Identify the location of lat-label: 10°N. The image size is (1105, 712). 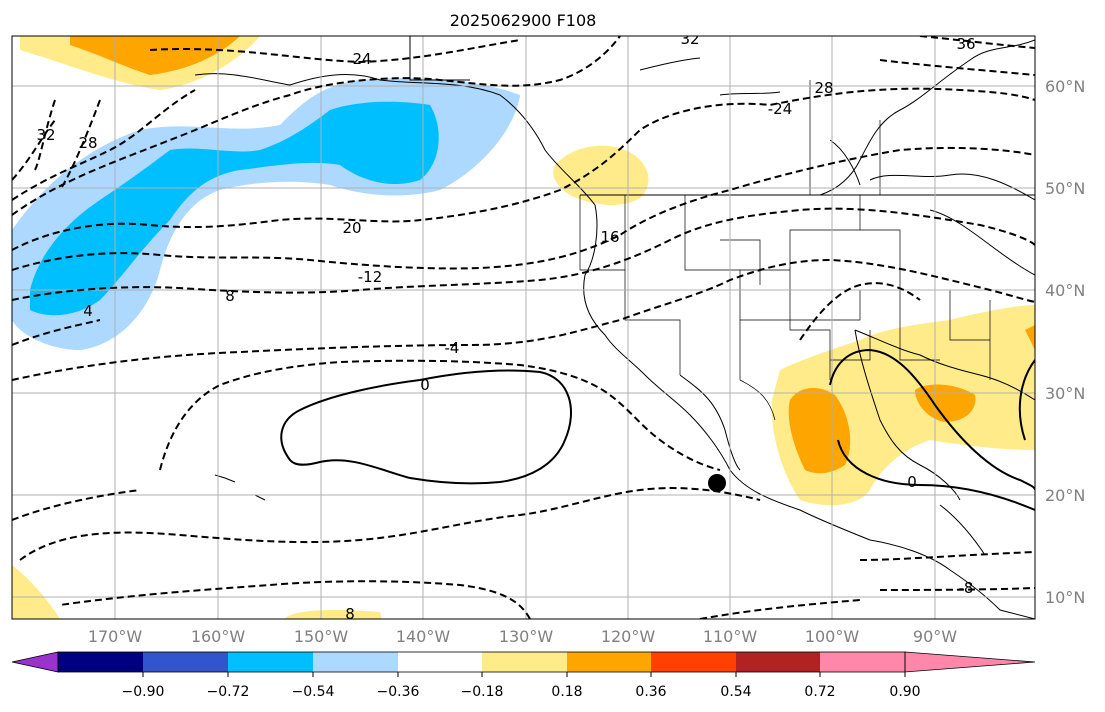
(1065, 597).